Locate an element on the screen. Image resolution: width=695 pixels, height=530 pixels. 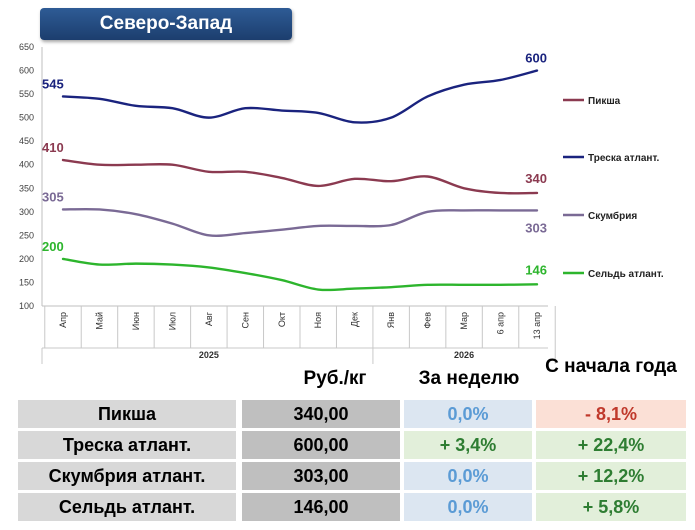
series-end-label: 303 is located at coordinates (536, 227).